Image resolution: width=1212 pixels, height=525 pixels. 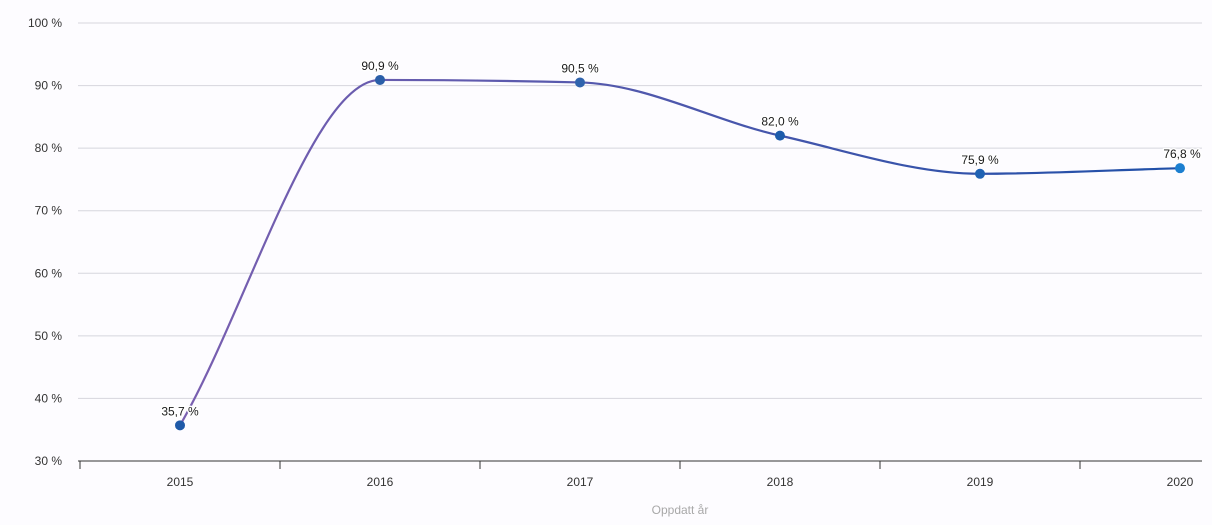 What do you see at coordinates (49, 211) in the screenshot?
I see `y-tick-label: 70 %` at bounding box center [49, 211].